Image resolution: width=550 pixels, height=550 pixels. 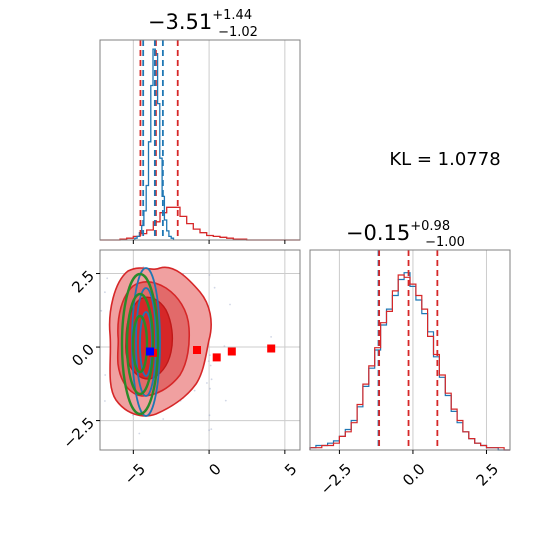 What do you see at coordinates (414, 475) in the screenshot?
I see `p3-xtick-label: 0.0` at bounding box center [414, 475].